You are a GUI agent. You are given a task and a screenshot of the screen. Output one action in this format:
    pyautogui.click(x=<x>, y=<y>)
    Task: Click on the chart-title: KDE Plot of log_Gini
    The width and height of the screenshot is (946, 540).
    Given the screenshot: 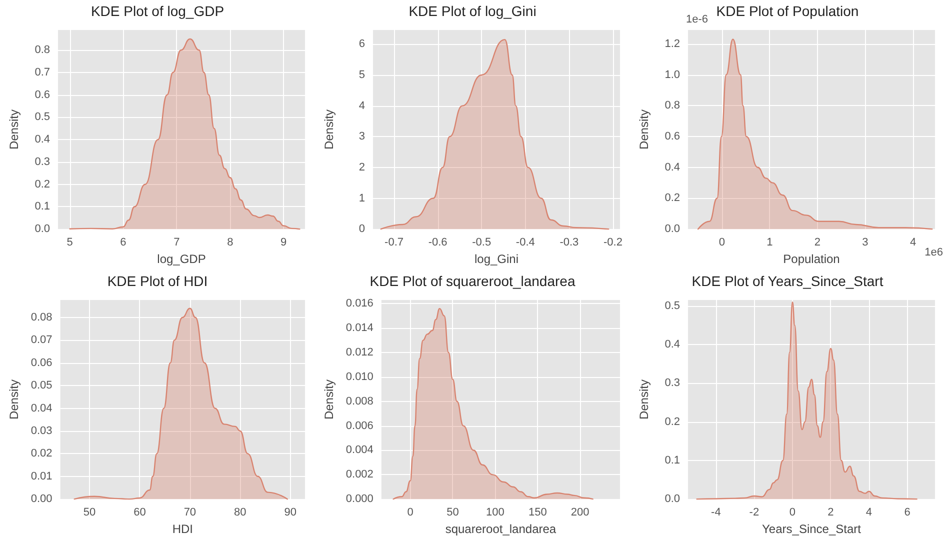 What is the action you would take?
    pyautogui.click(x=472, y=11)
    